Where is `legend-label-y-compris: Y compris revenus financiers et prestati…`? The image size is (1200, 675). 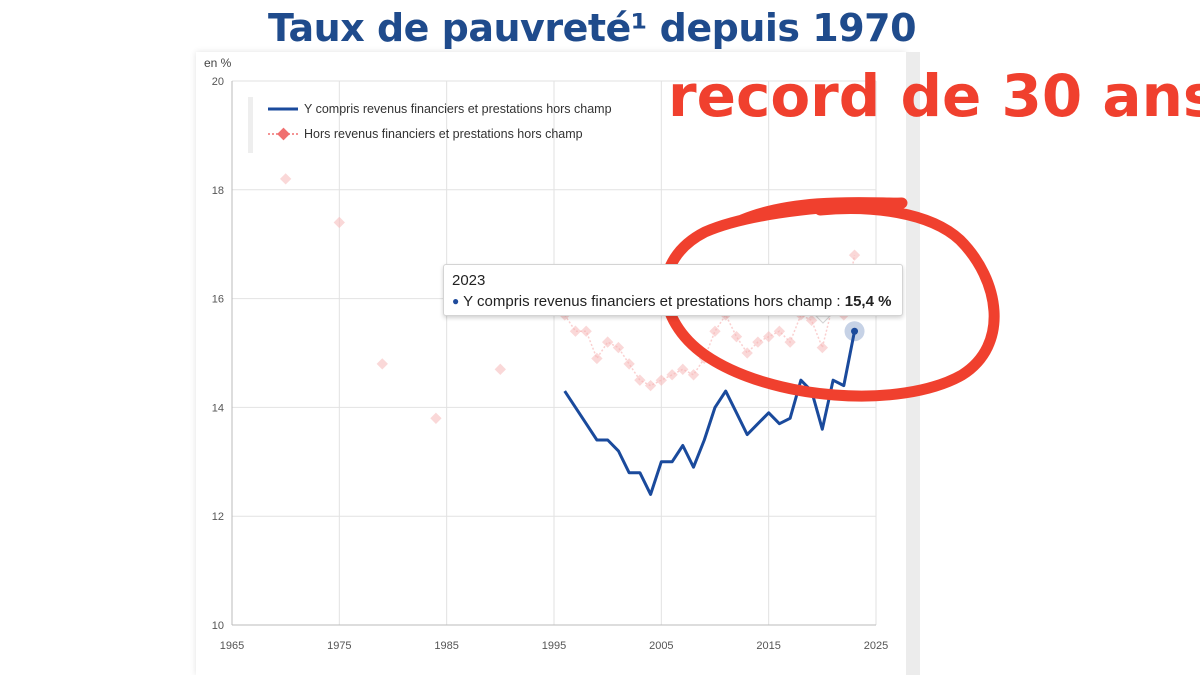
legend-label-y-compris: Y compris revenus financiers et prestati… is located at coordinates (458, 109).